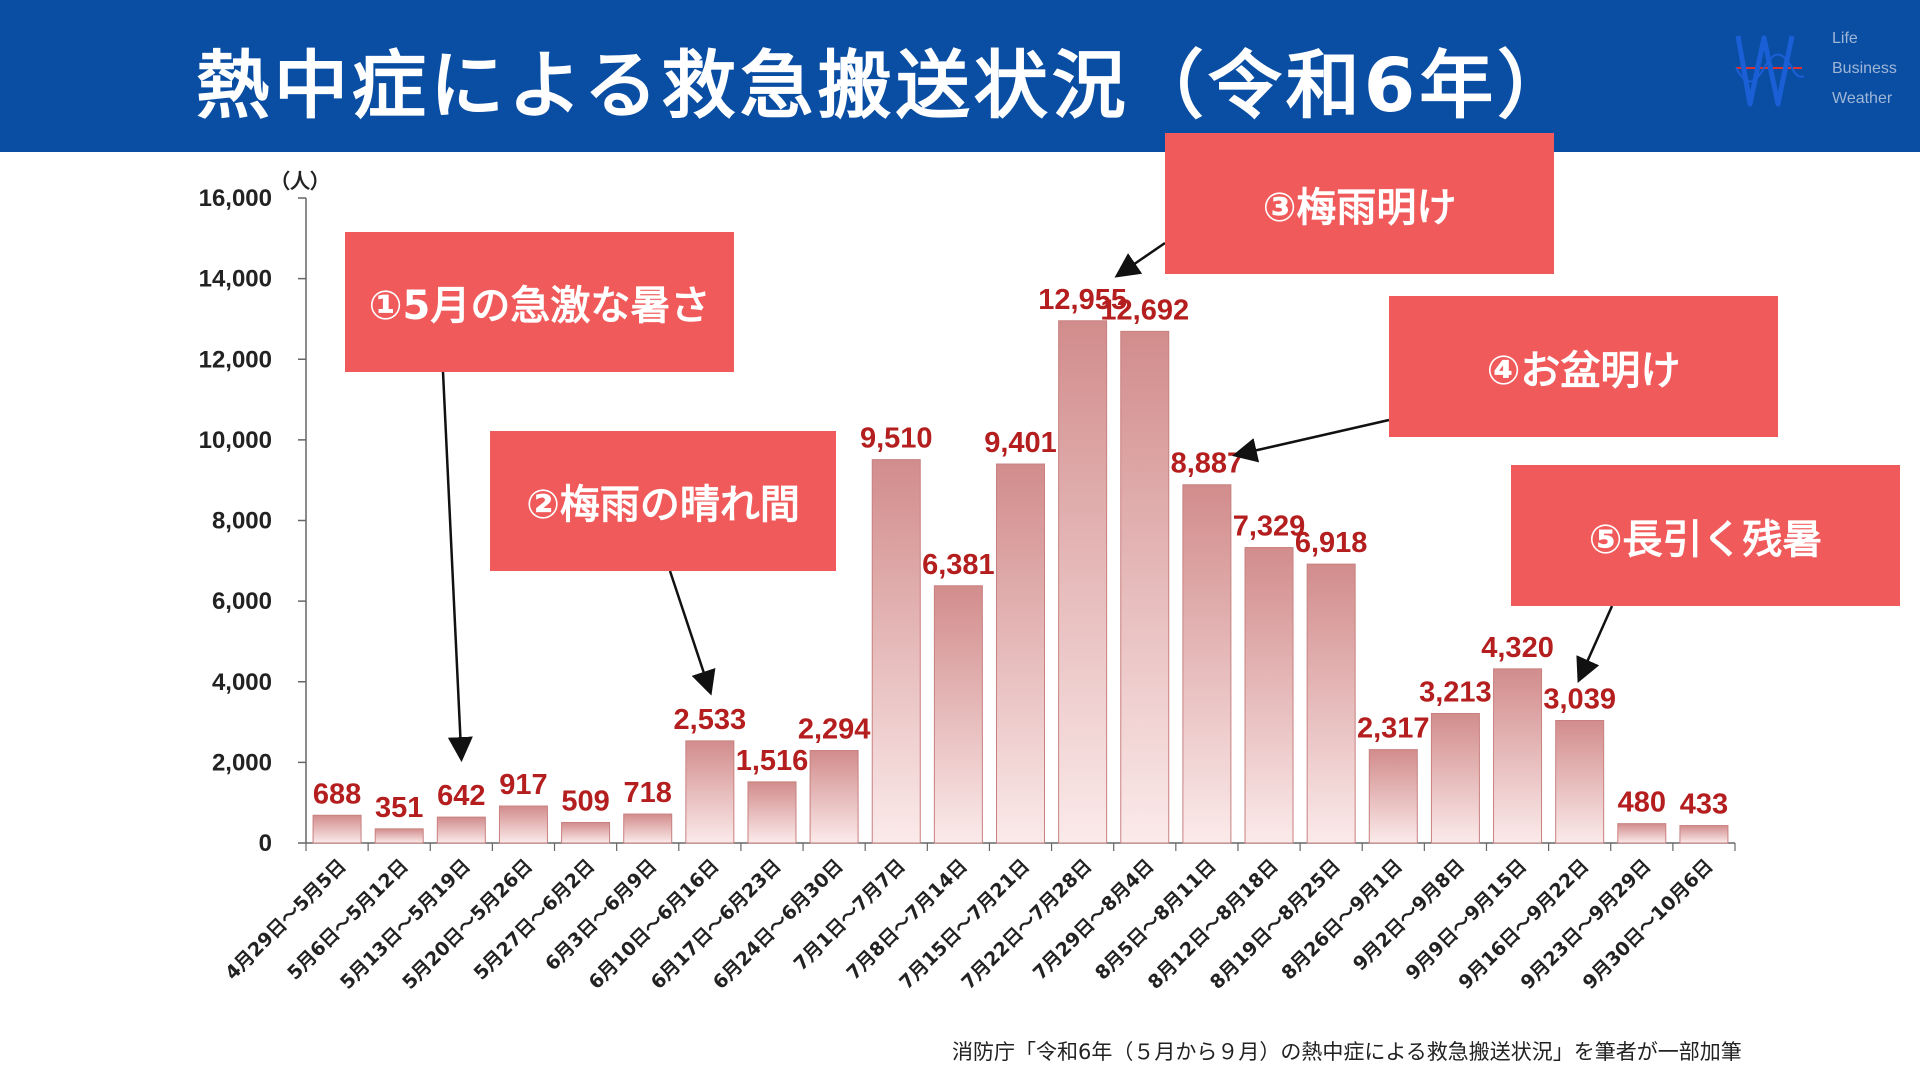 Image resolution: width=1920 pixels, height=1080 pixels. Describe the element at coordinates (1207, 464) in the screenshot. I see `value-label: 8,887` at that location.